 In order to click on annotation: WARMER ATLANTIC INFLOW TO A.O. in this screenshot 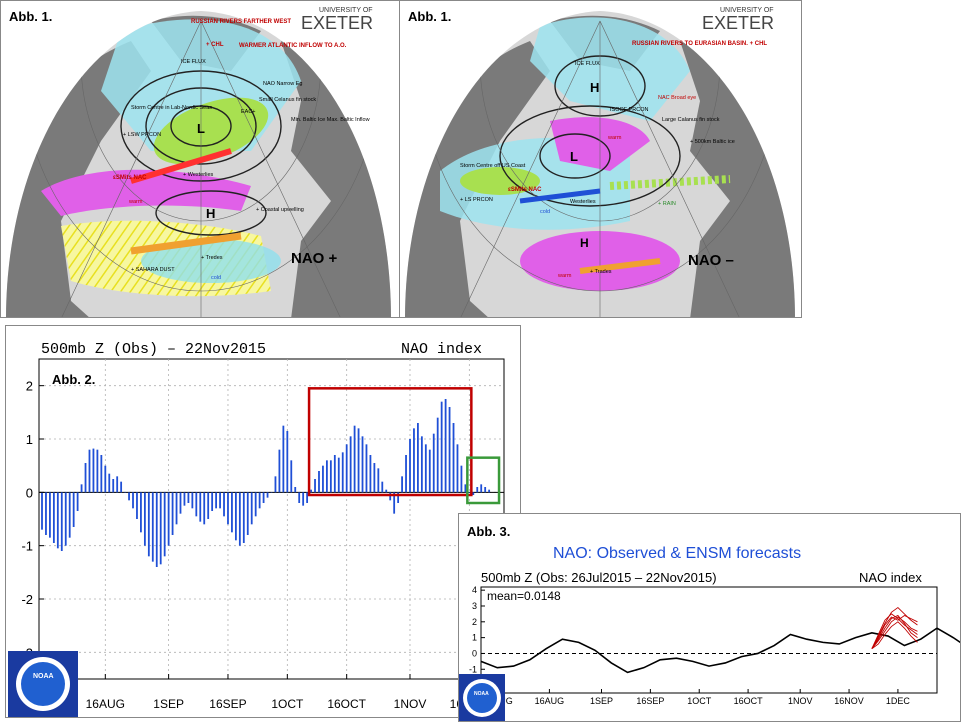, I will do `click(293, 46)`.